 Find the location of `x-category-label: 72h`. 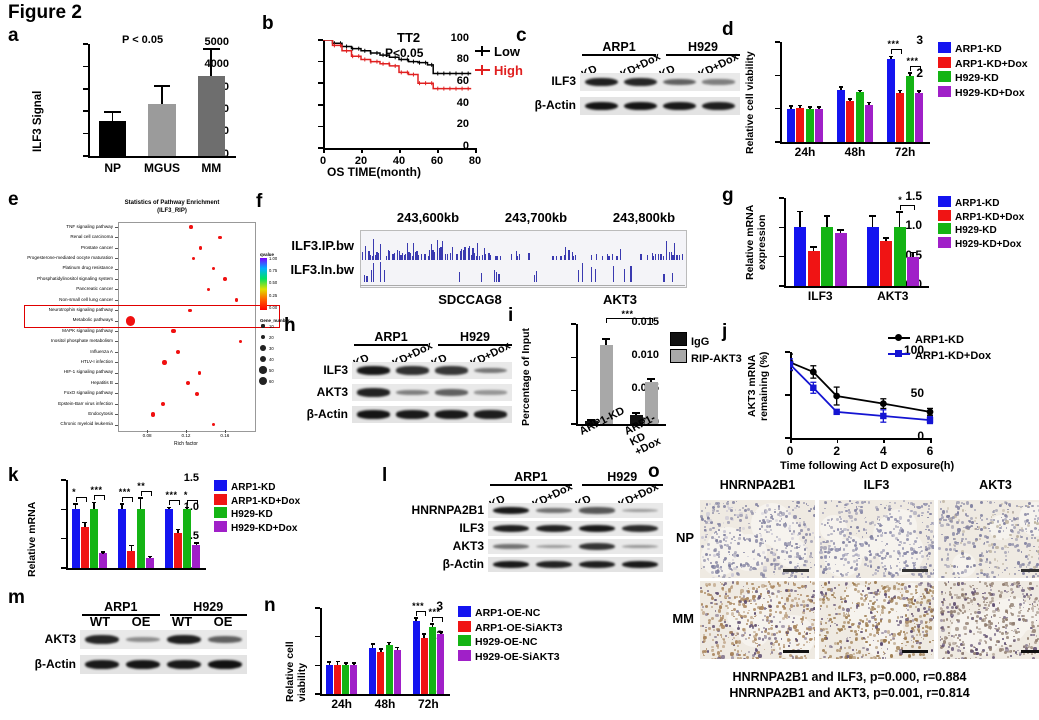

x-category-label: 72h is located at coordinates (428, 704).